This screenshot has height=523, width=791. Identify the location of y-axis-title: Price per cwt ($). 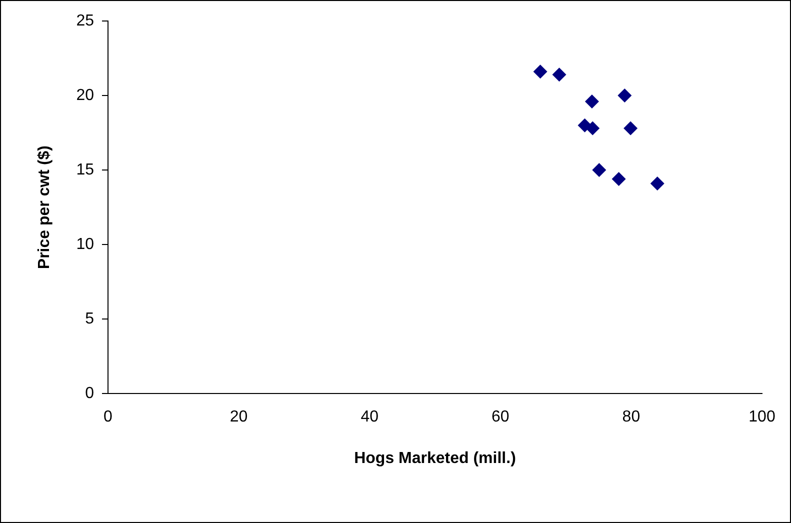
(45, 207).